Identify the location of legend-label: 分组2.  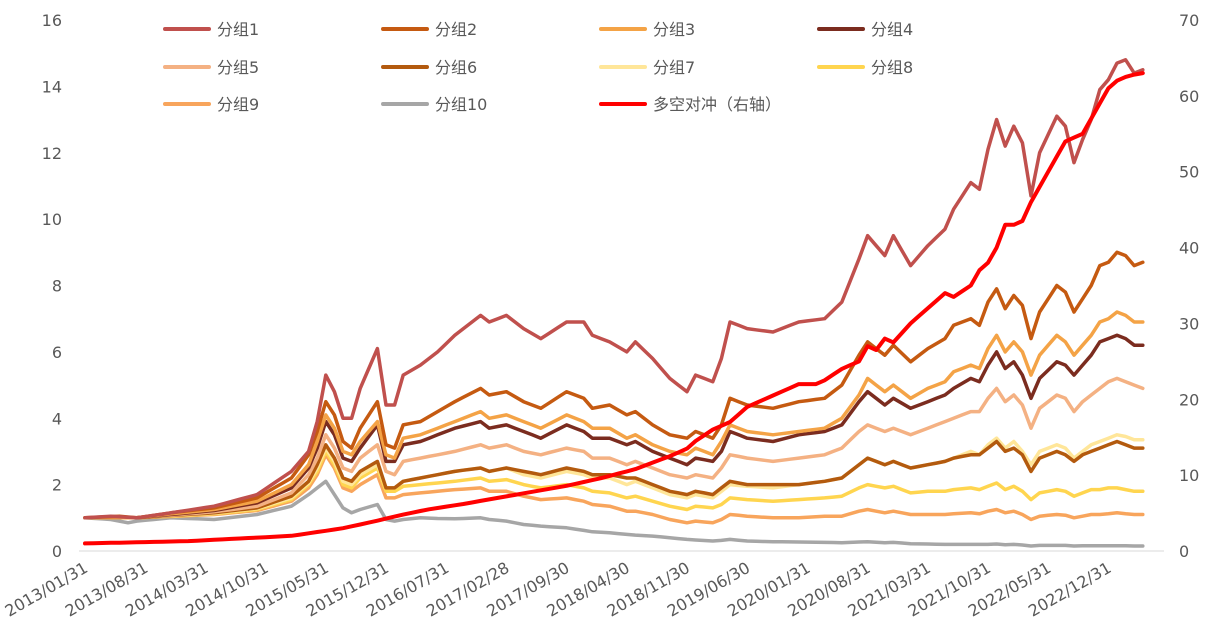
(456, 29).